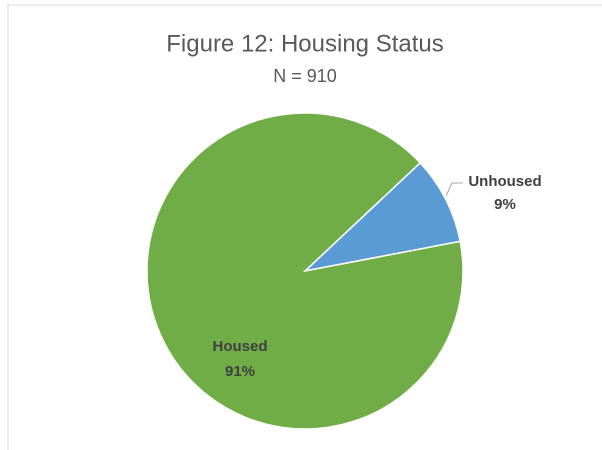 The height and width of the screenshot is (450, 602). What do you see at coordinates (505, 204) in the screenshot?
I see `data-label-value: 9%` at bounding box center [505, 204].